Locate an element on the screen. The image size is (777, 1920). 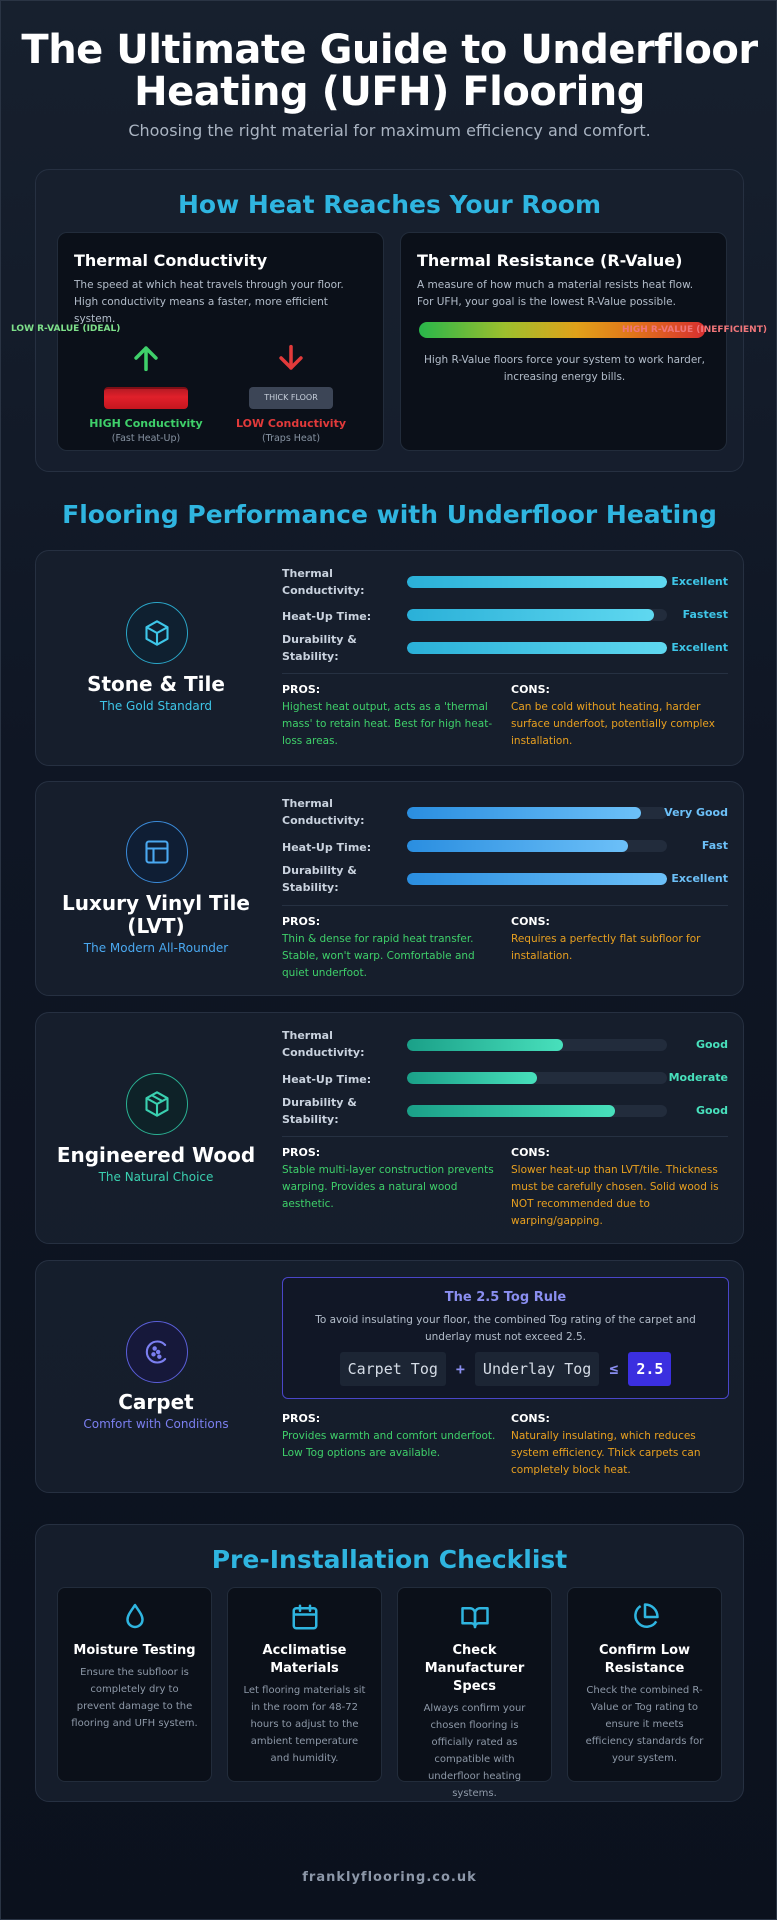
high-conductivity-note: (Fast Heat-Up) is located at coordinates (146, 438).